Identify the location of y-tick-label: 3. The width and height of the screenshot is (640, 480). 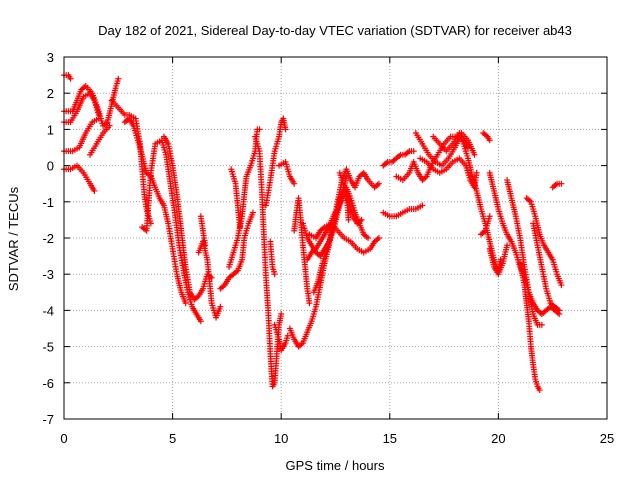
(50, 57).